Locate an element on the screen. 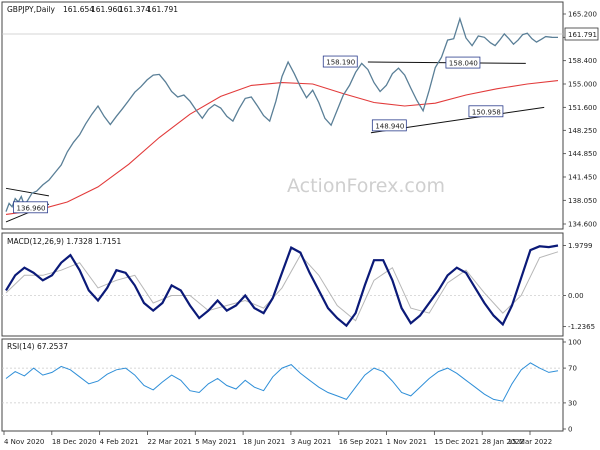  price-y-tick-label: 165.200 is located at coordinates (582, 15).